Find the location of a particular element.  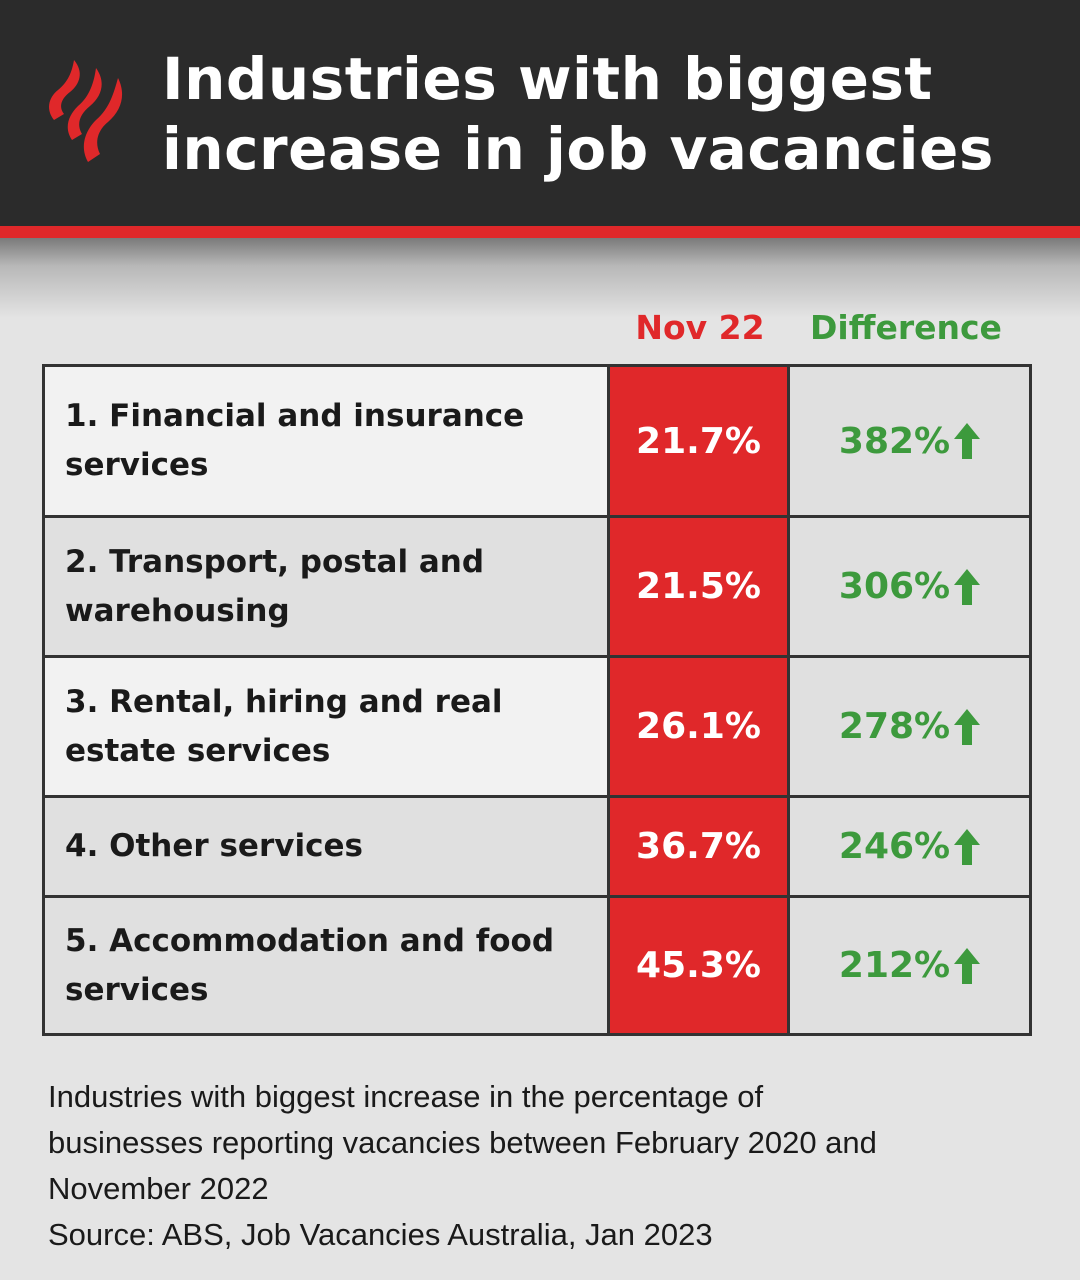

difference-cell: 306% is located at coordinates (909, 586).